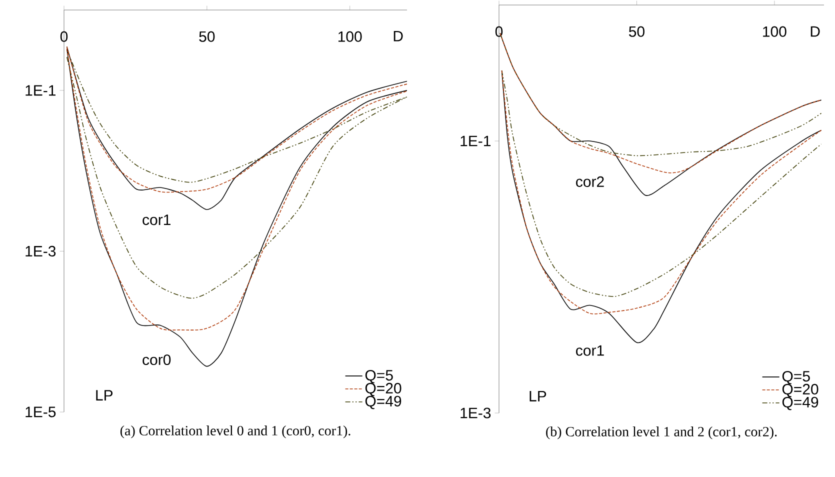 Image resolution: width=835 pixels, height=477 pixels. Describe the element at coordinates (41, 412) in the screenshot. I see `y-tick-label: 1E-5` at that location.